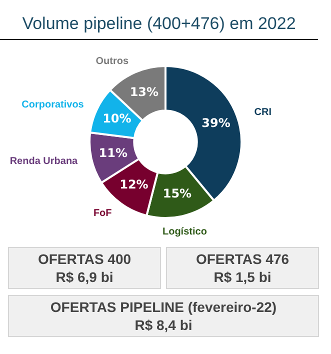  Describe the element at coordinates (84, 268) in the screenshot. I see `text: OFERTAS 400 R$ 6,9 bi` at that location.